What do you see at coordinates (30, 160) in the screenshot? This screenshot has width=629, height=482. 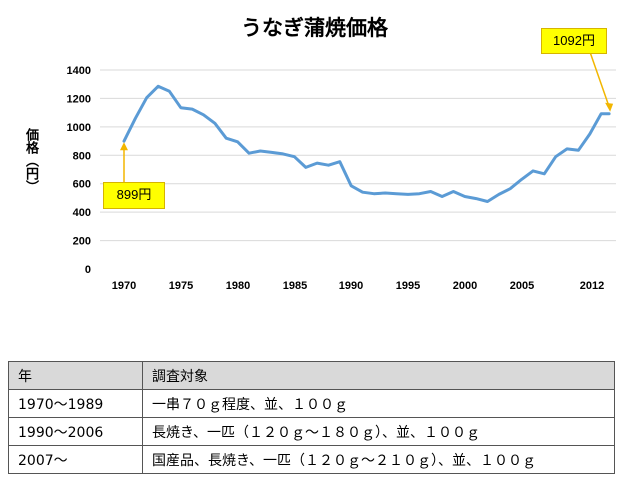 I see `y-axis-label: 価格（円）` at bounding box center [30, 160].